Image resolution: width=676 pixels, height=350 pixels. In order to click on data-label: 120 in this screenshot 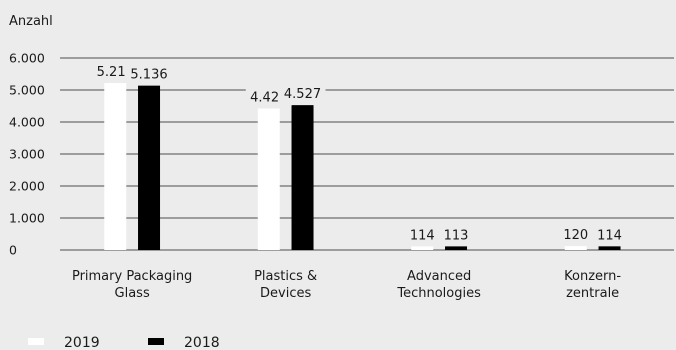, I will do `click(575, 235)`.